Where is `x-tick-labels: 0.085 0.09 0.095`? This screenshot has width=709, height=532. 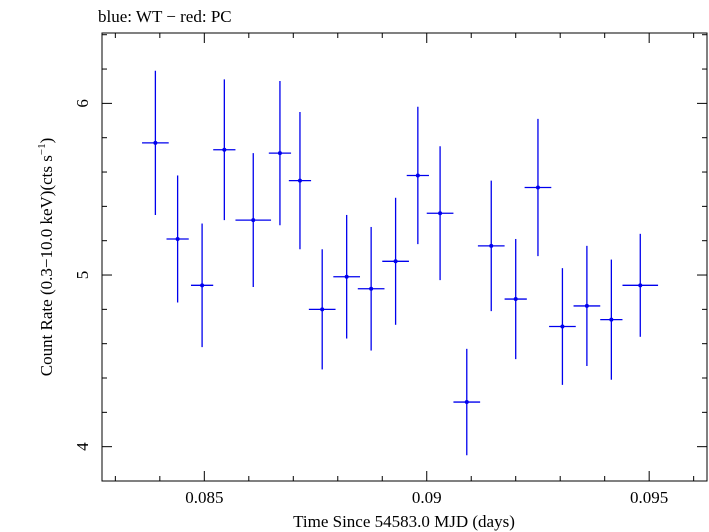 x-tick-labels: 0.085 0.09 0.095 is located at coordinates (426, 497).